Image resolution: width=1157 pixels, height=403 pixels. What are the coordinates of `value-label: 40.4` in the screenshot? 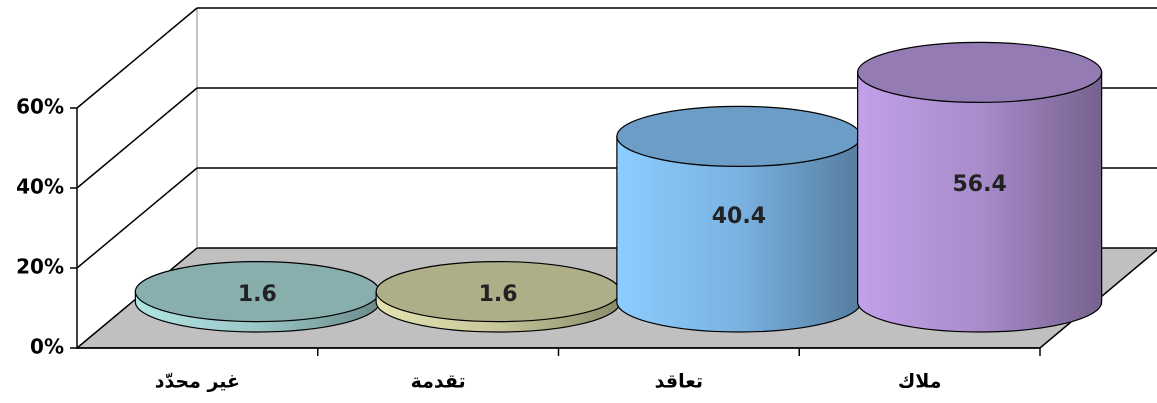 It's located at (739, 216).